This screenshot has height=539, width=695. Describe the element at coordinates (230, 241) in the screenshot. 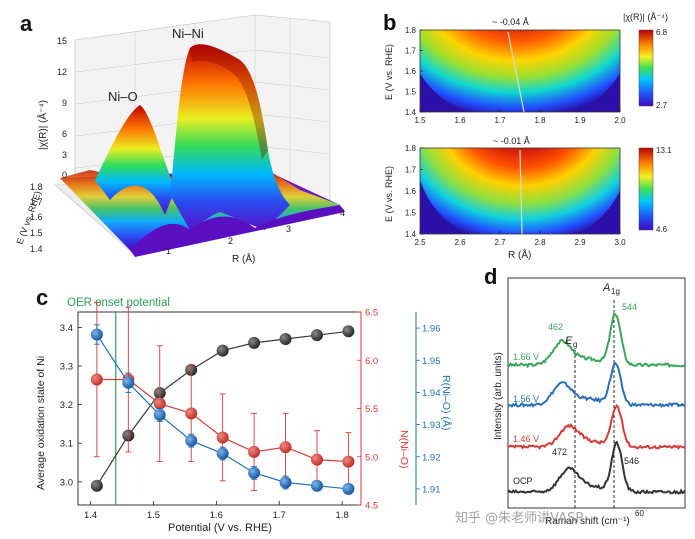

I see `a-r-tick: 2` at that location.